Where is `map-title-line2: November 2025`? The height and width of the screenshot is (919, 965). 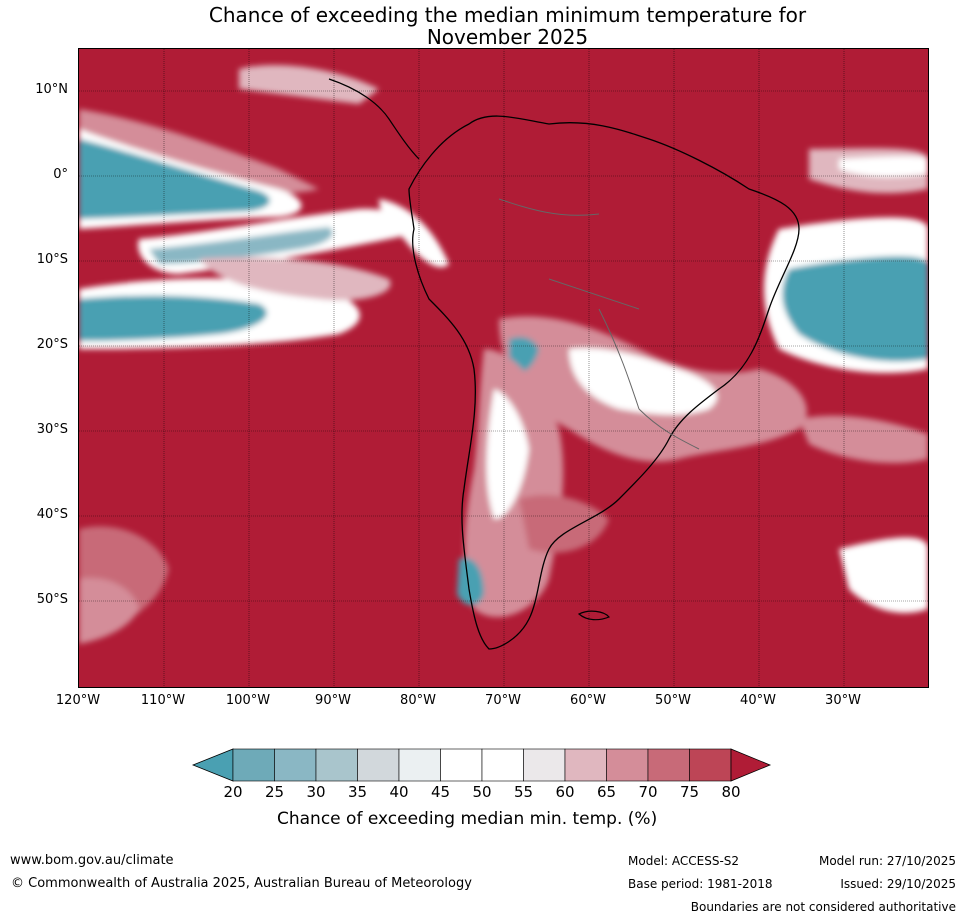
map-title-line2: November 2025 is located at coordinates (507, 37).